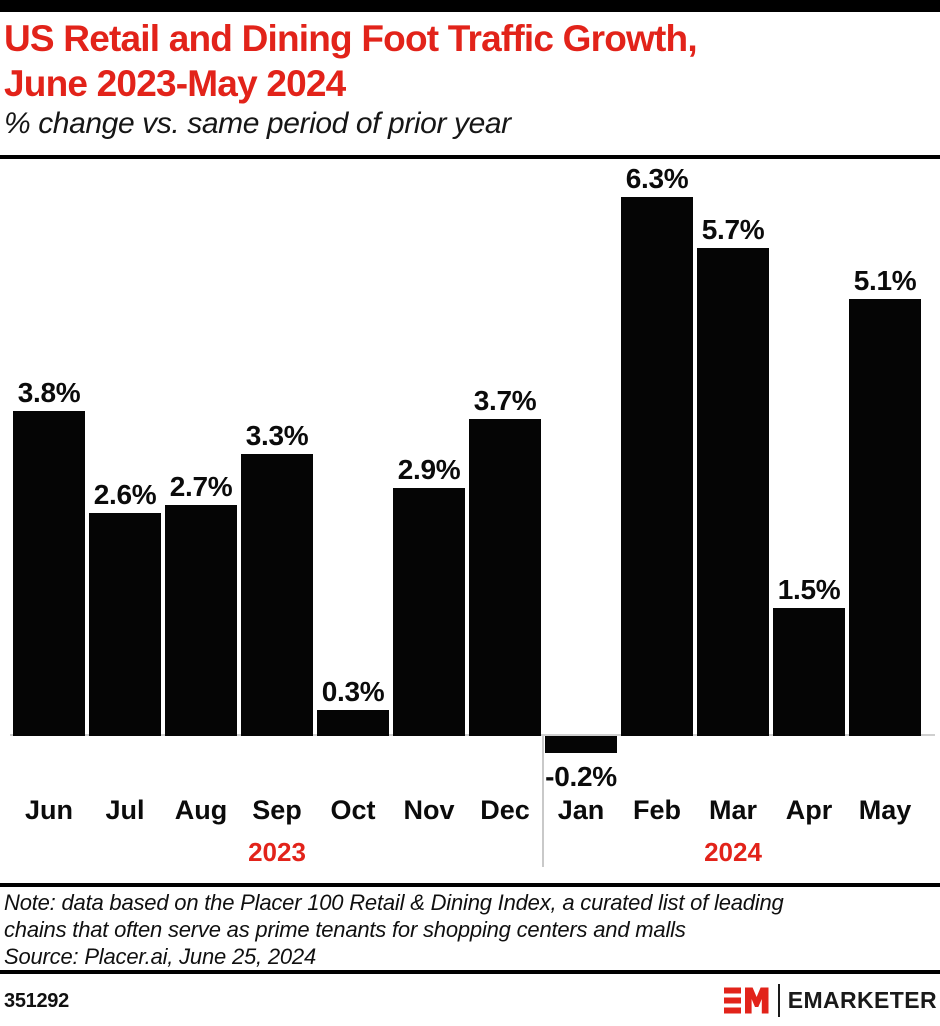 This screenshot has width=940, height=1026. Describe the element at coordinates (885, 280) in the screenshot. I see `bar-value-label-may: 5.1%` at that location.